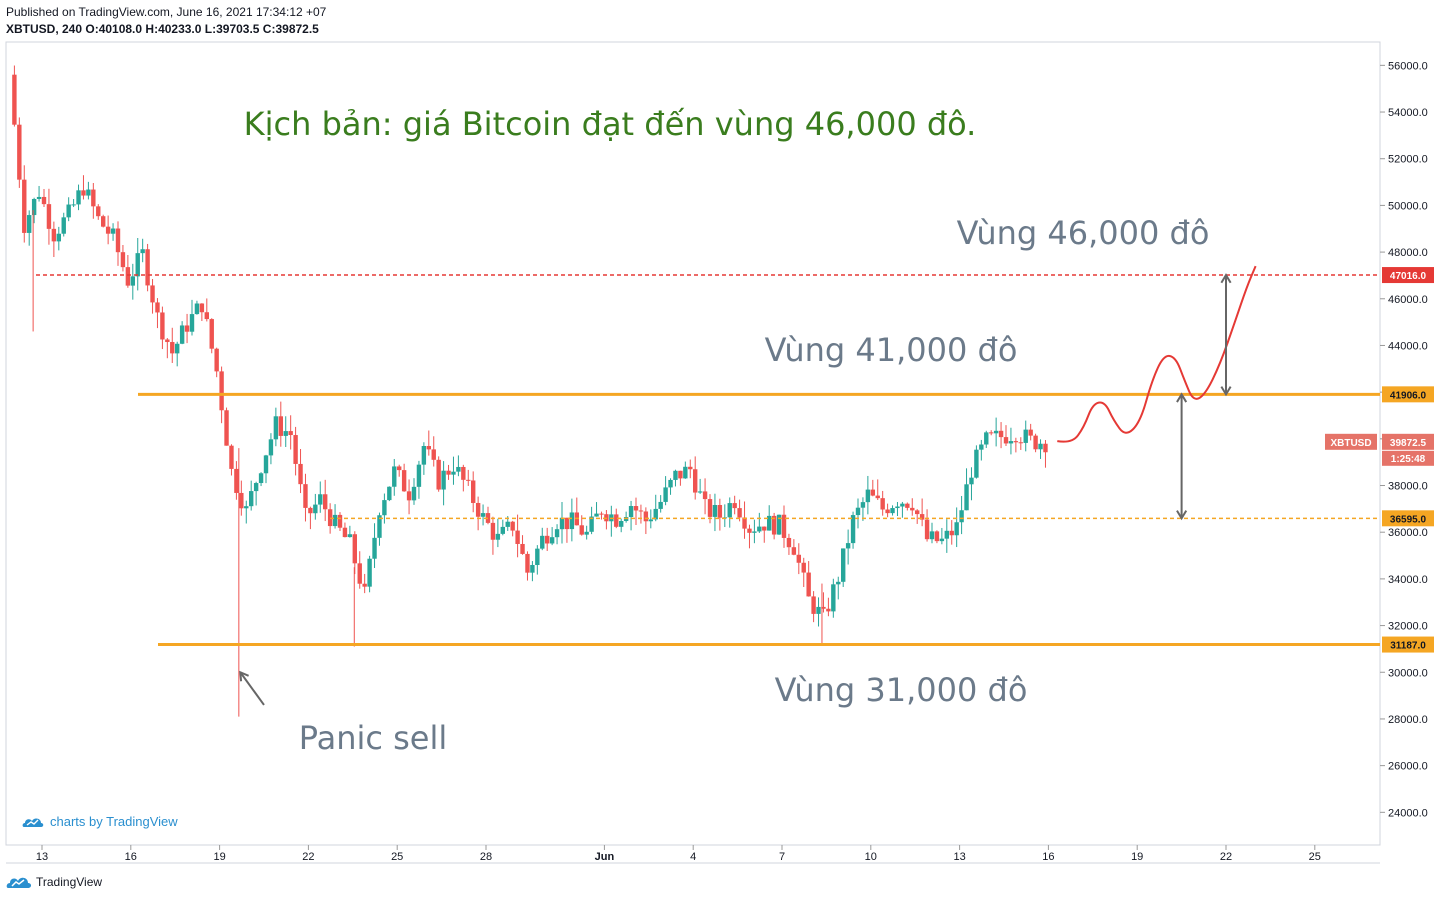 The width and height of the screenshot is (1438, 902). What do you see at coordinates (42, 857) in the screenshot?
I see `x-tick-label: 13` at bounding box center [42, 857].